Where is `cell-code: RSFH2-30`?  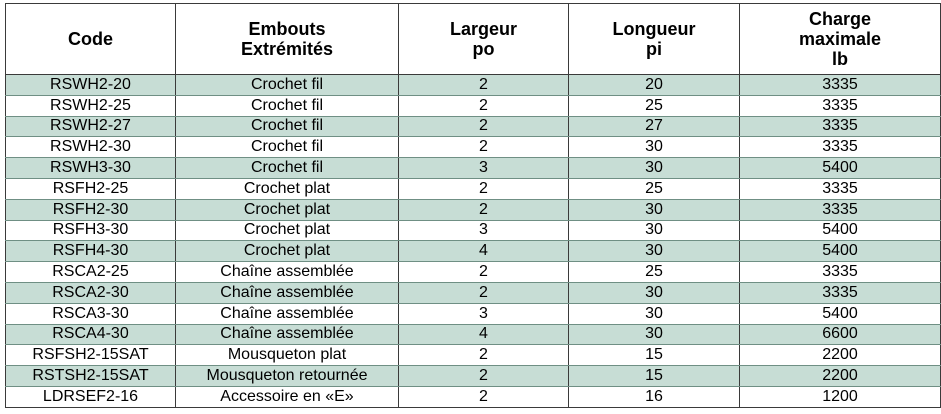
cell-code: RSFH2-30 is located at coordinates (90, 209).